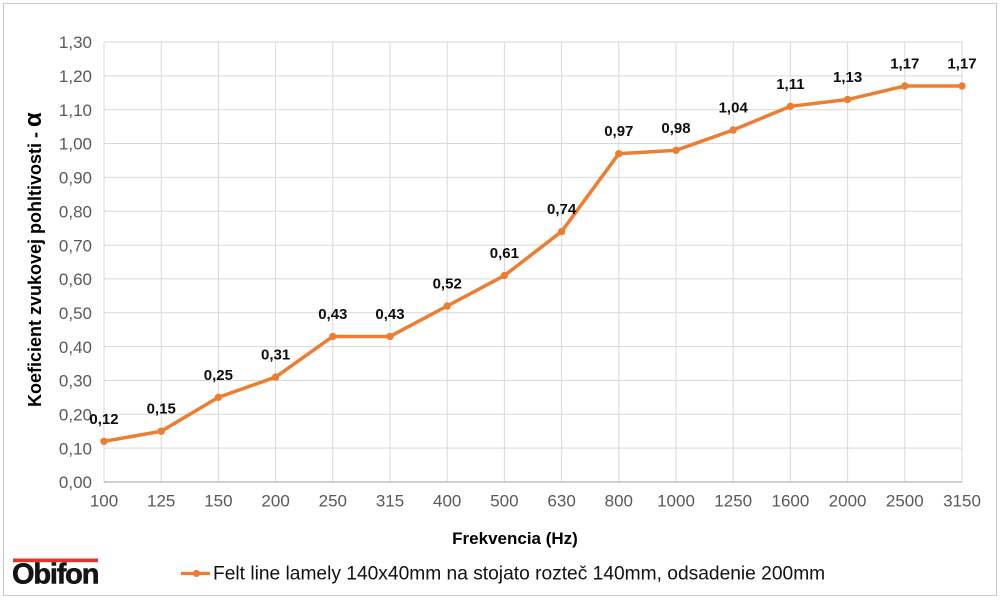 The image size is (1000, 605). What do you see at coordinates (275, 501) in the screenshot?
I see `svg-text: 200` at bounding box center [275, 501].